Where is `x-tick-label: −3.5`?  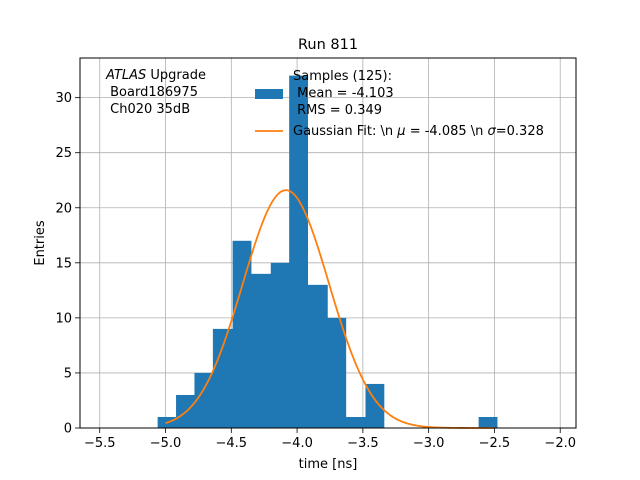
x-tick-label: −3.5 is located at coordinates (363, 443).